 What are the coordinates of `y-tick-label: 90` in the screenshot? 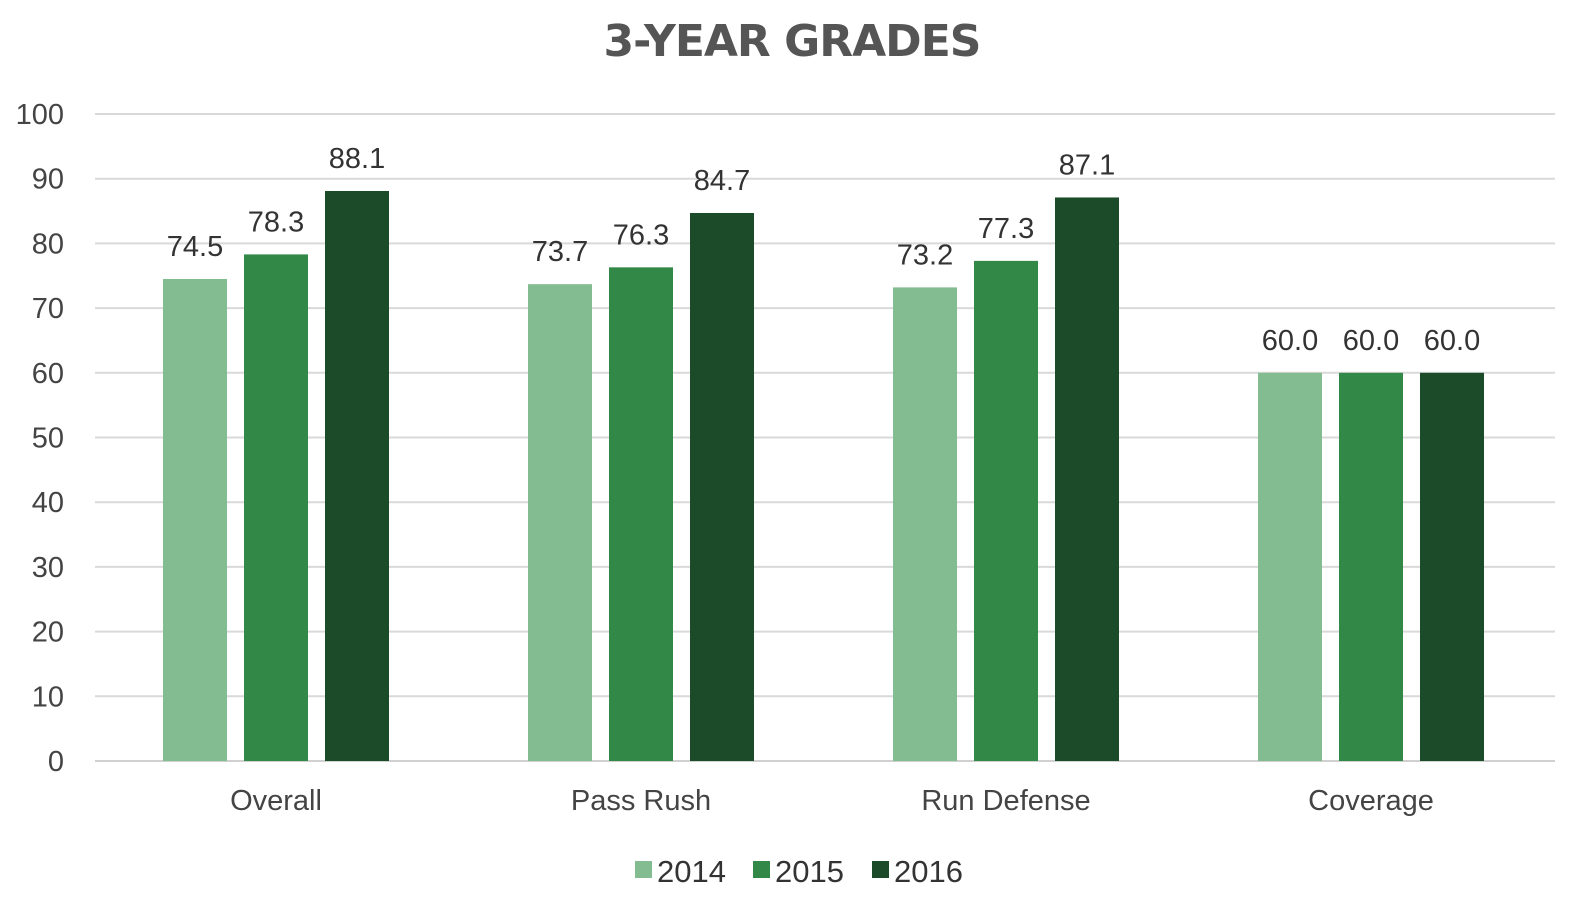 It's located at (48, 180).